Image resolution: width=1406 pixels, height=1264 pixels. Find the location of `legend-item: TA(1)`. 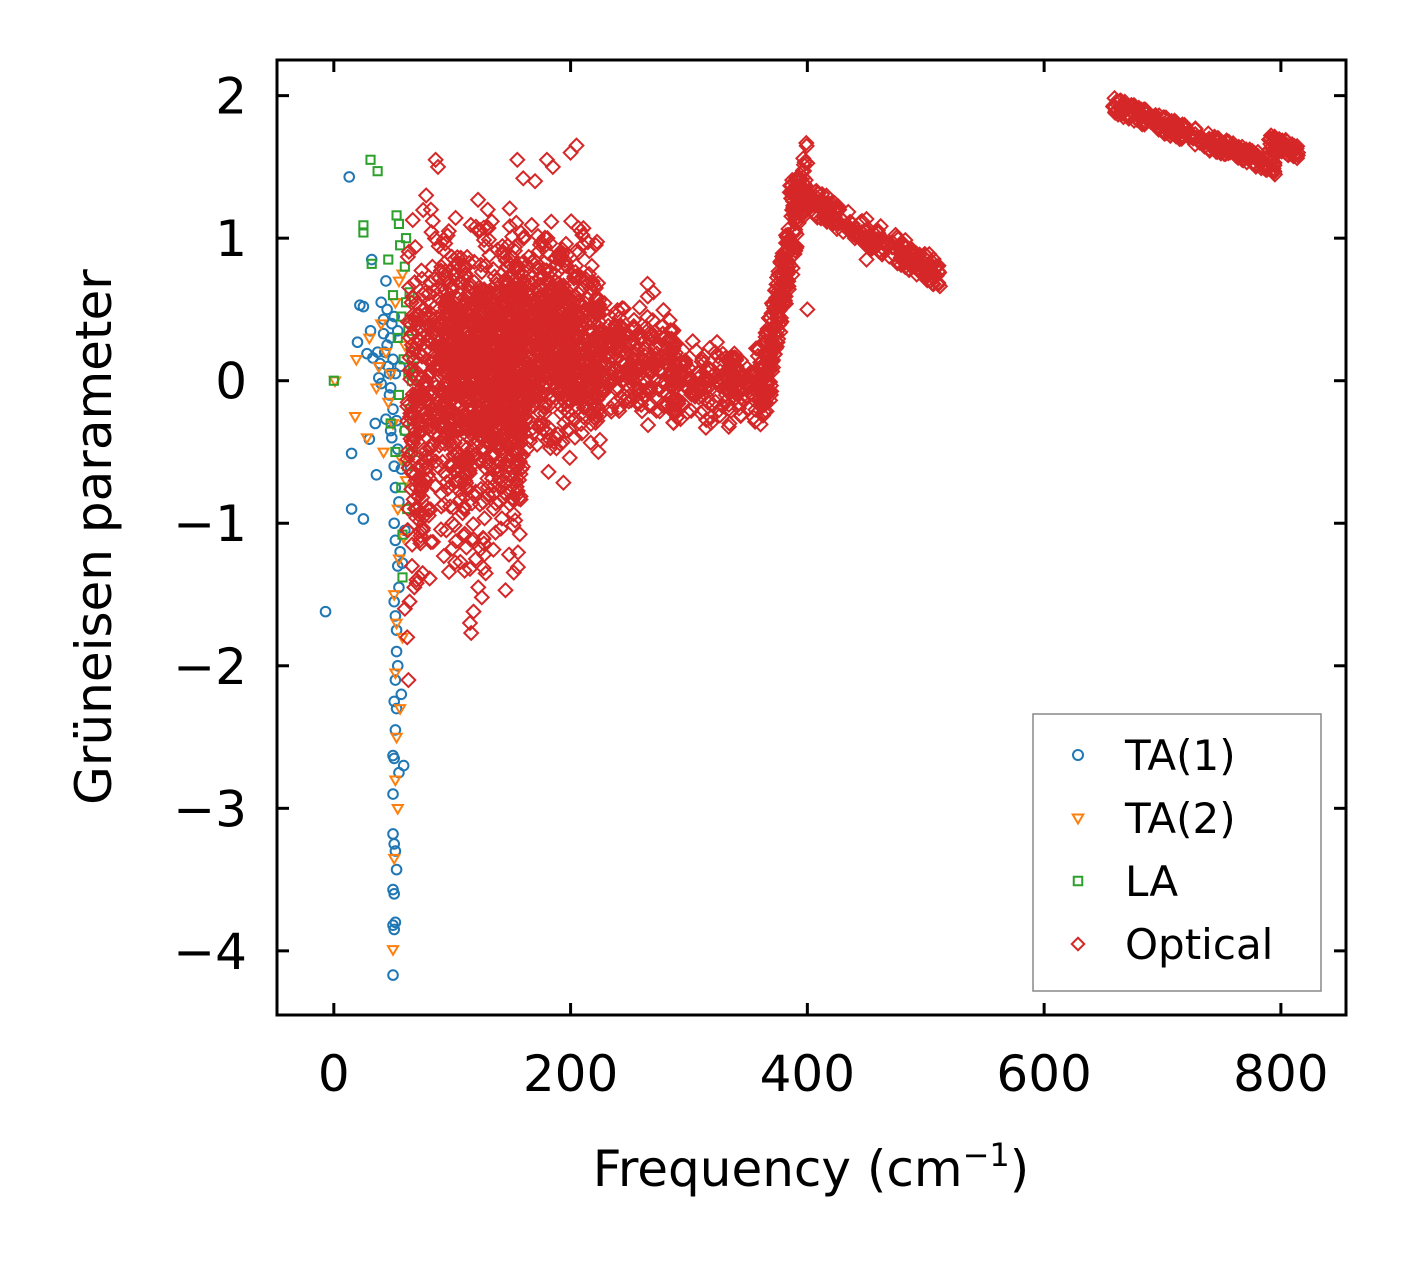

legend-item: TA(1) is located at coordinates (1154, 755).